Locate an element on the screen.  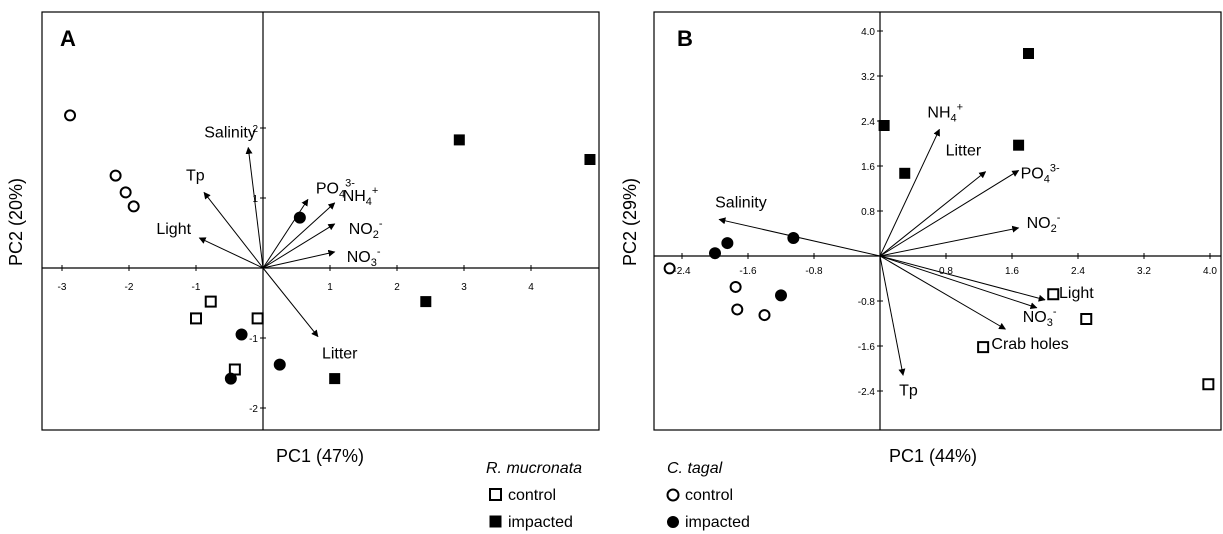
legend-marker-c-tagal-control is located at coordinates (673, 495).